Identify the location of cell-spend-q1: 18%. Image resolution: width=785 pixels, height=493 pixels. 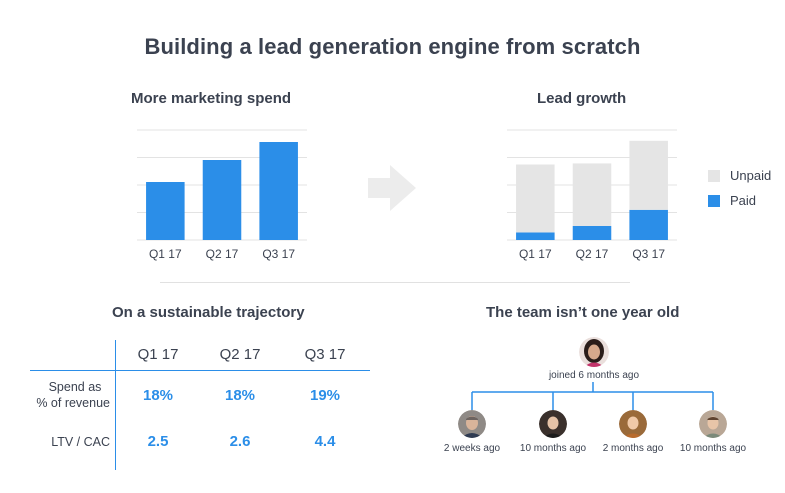
(158, 395).